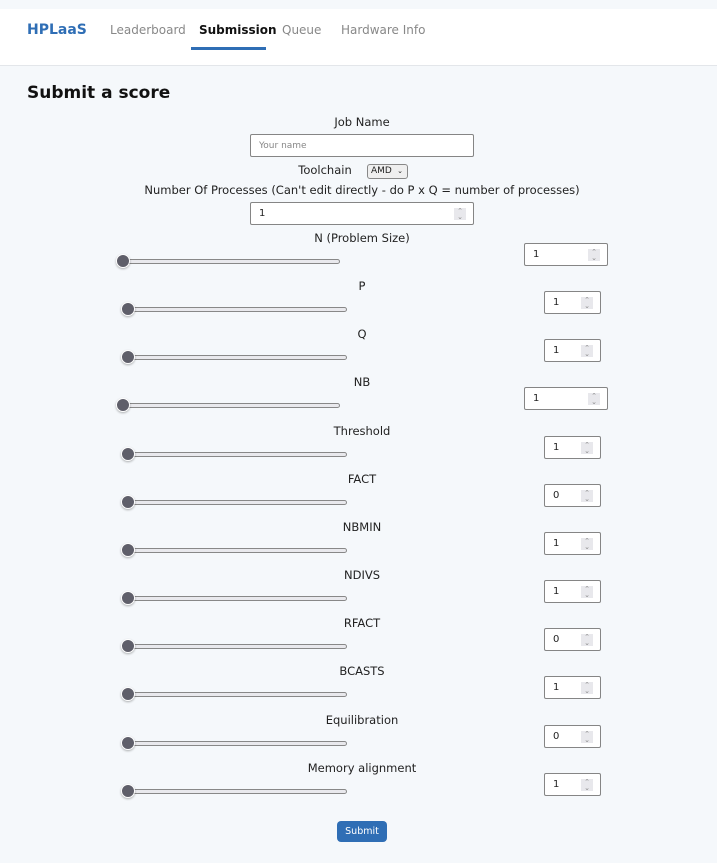 This screenshot has height=863, width=717. I want to click on job-name-label: Job Name, so click(362, 122).